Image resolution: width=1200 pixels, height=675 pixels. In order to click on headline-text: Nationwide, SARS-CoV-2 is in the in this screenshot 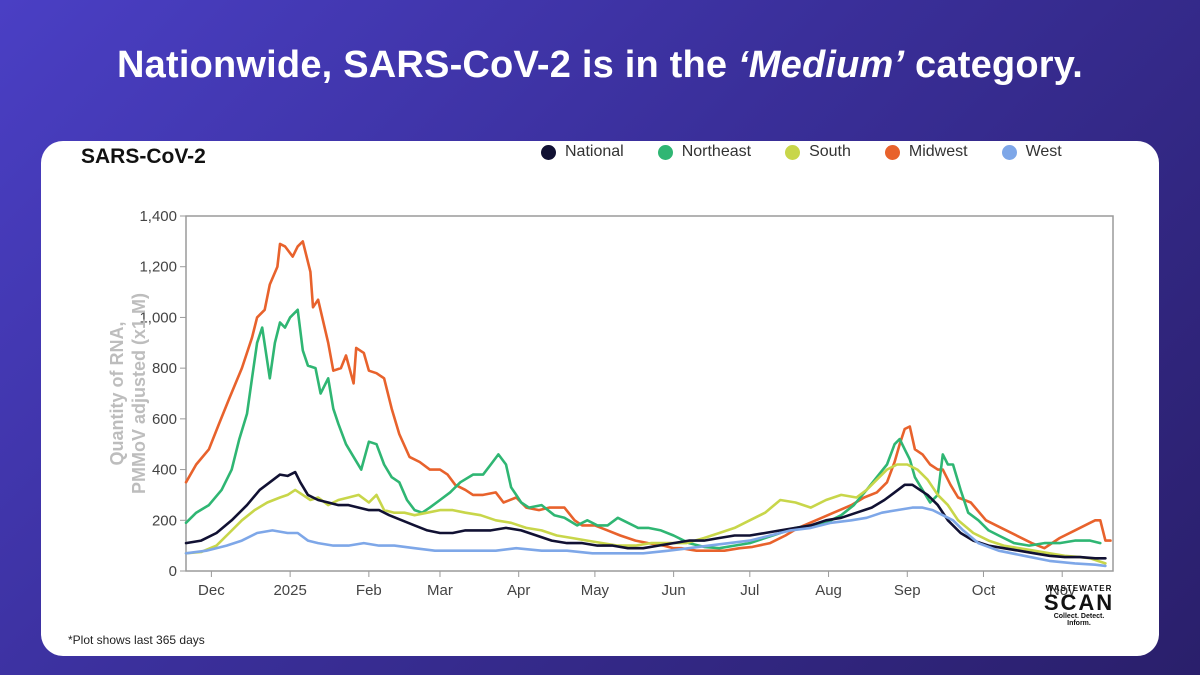, I will do `click(428, 65)`.